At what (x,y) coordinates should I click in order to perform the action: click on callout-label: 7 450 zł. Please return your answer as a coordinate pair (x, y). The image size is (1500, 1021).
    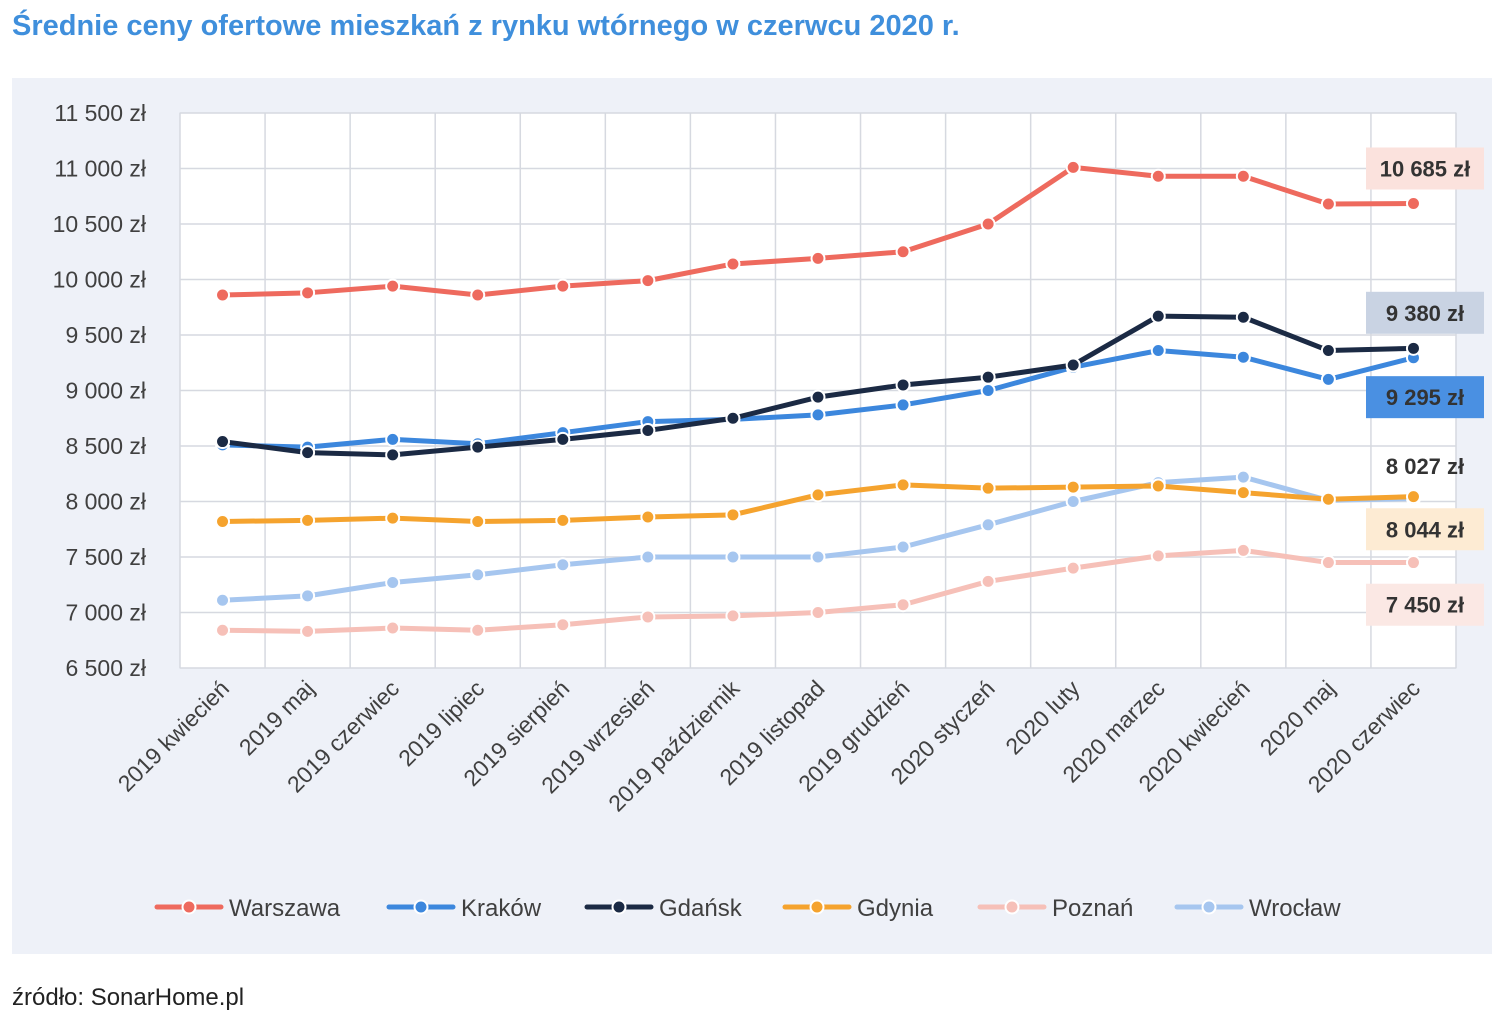
    Looking at the image, I should click on (1425, 605).